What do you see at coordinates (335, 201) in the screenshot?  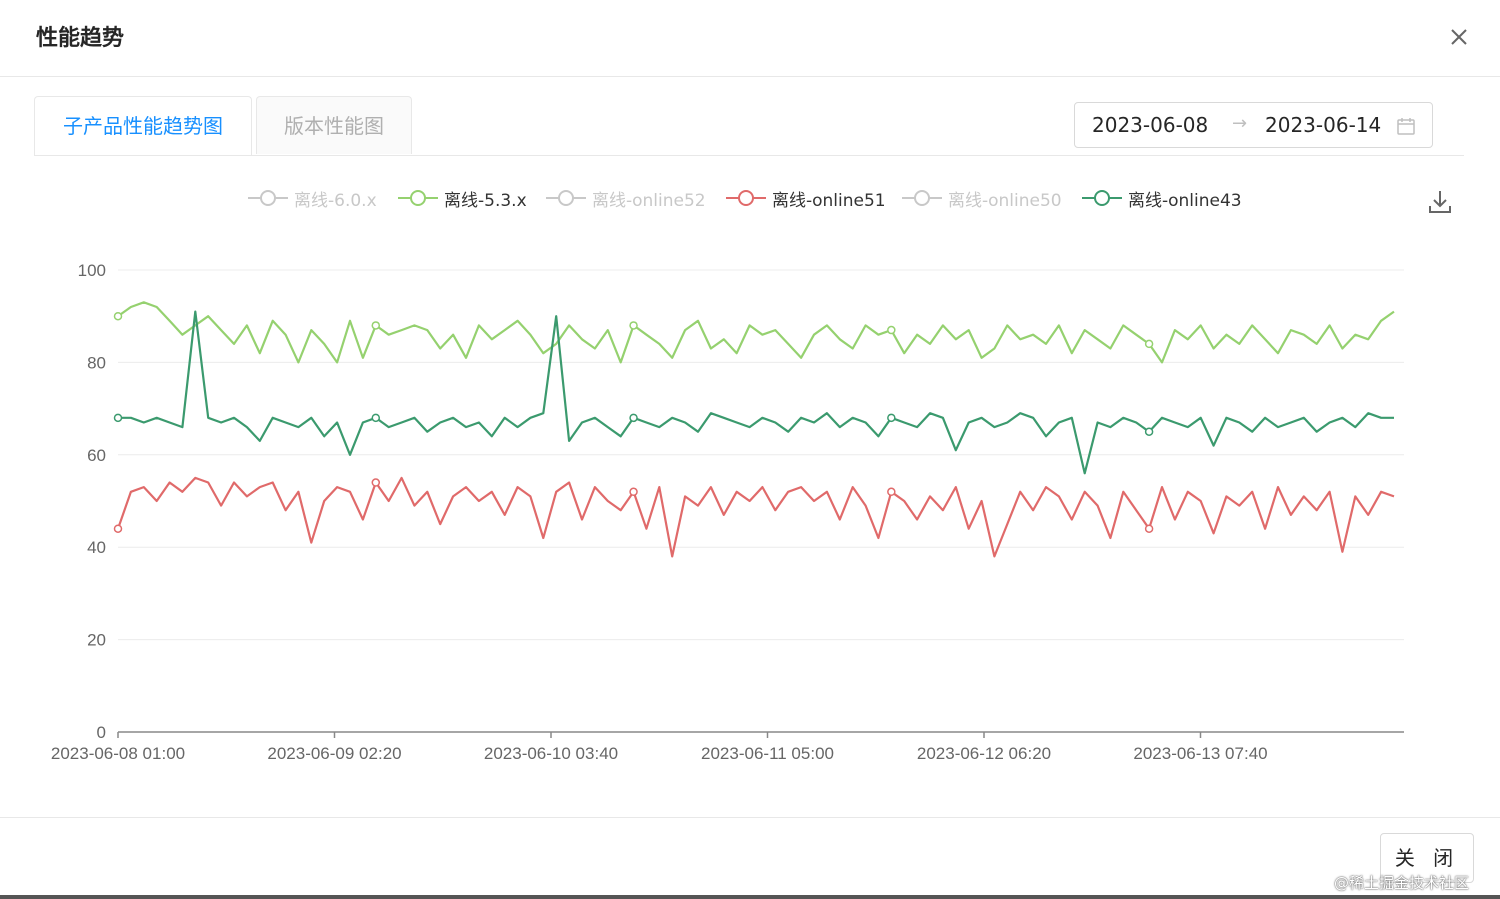 I see `legend-label: 离线-6.0.x` at bounding box center [335, 201].